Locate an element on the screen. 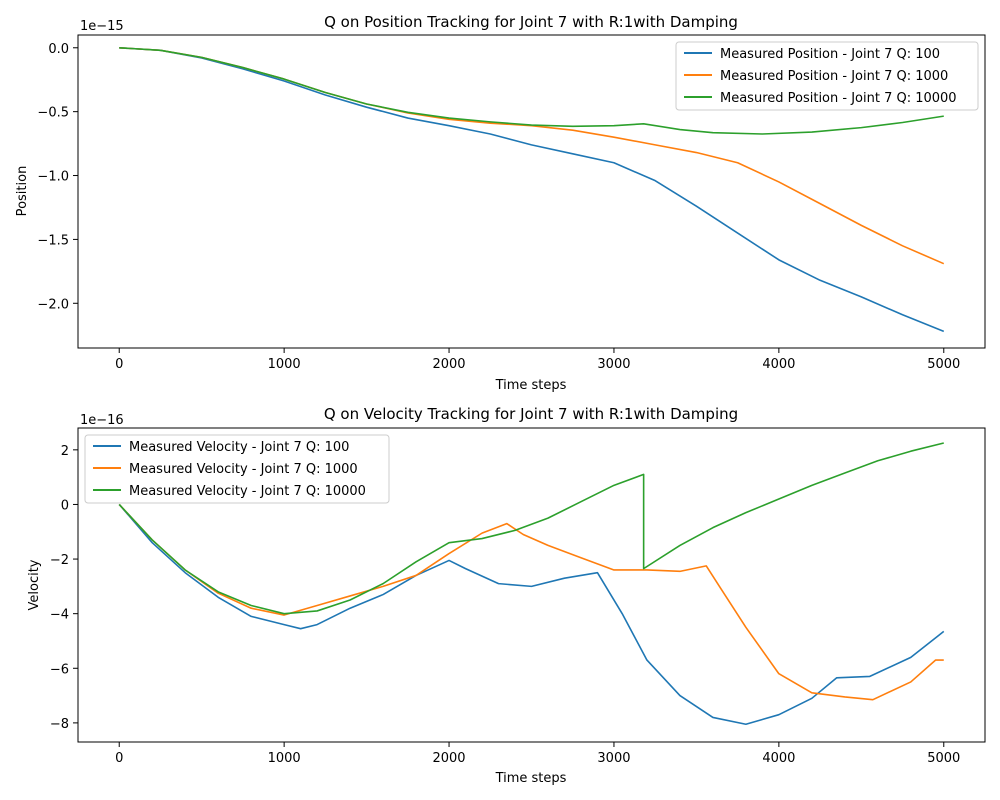 The height and width of the screenshot is (800, 1000). position-x-axis-label: Time steps is located at coordinates (531, 385).